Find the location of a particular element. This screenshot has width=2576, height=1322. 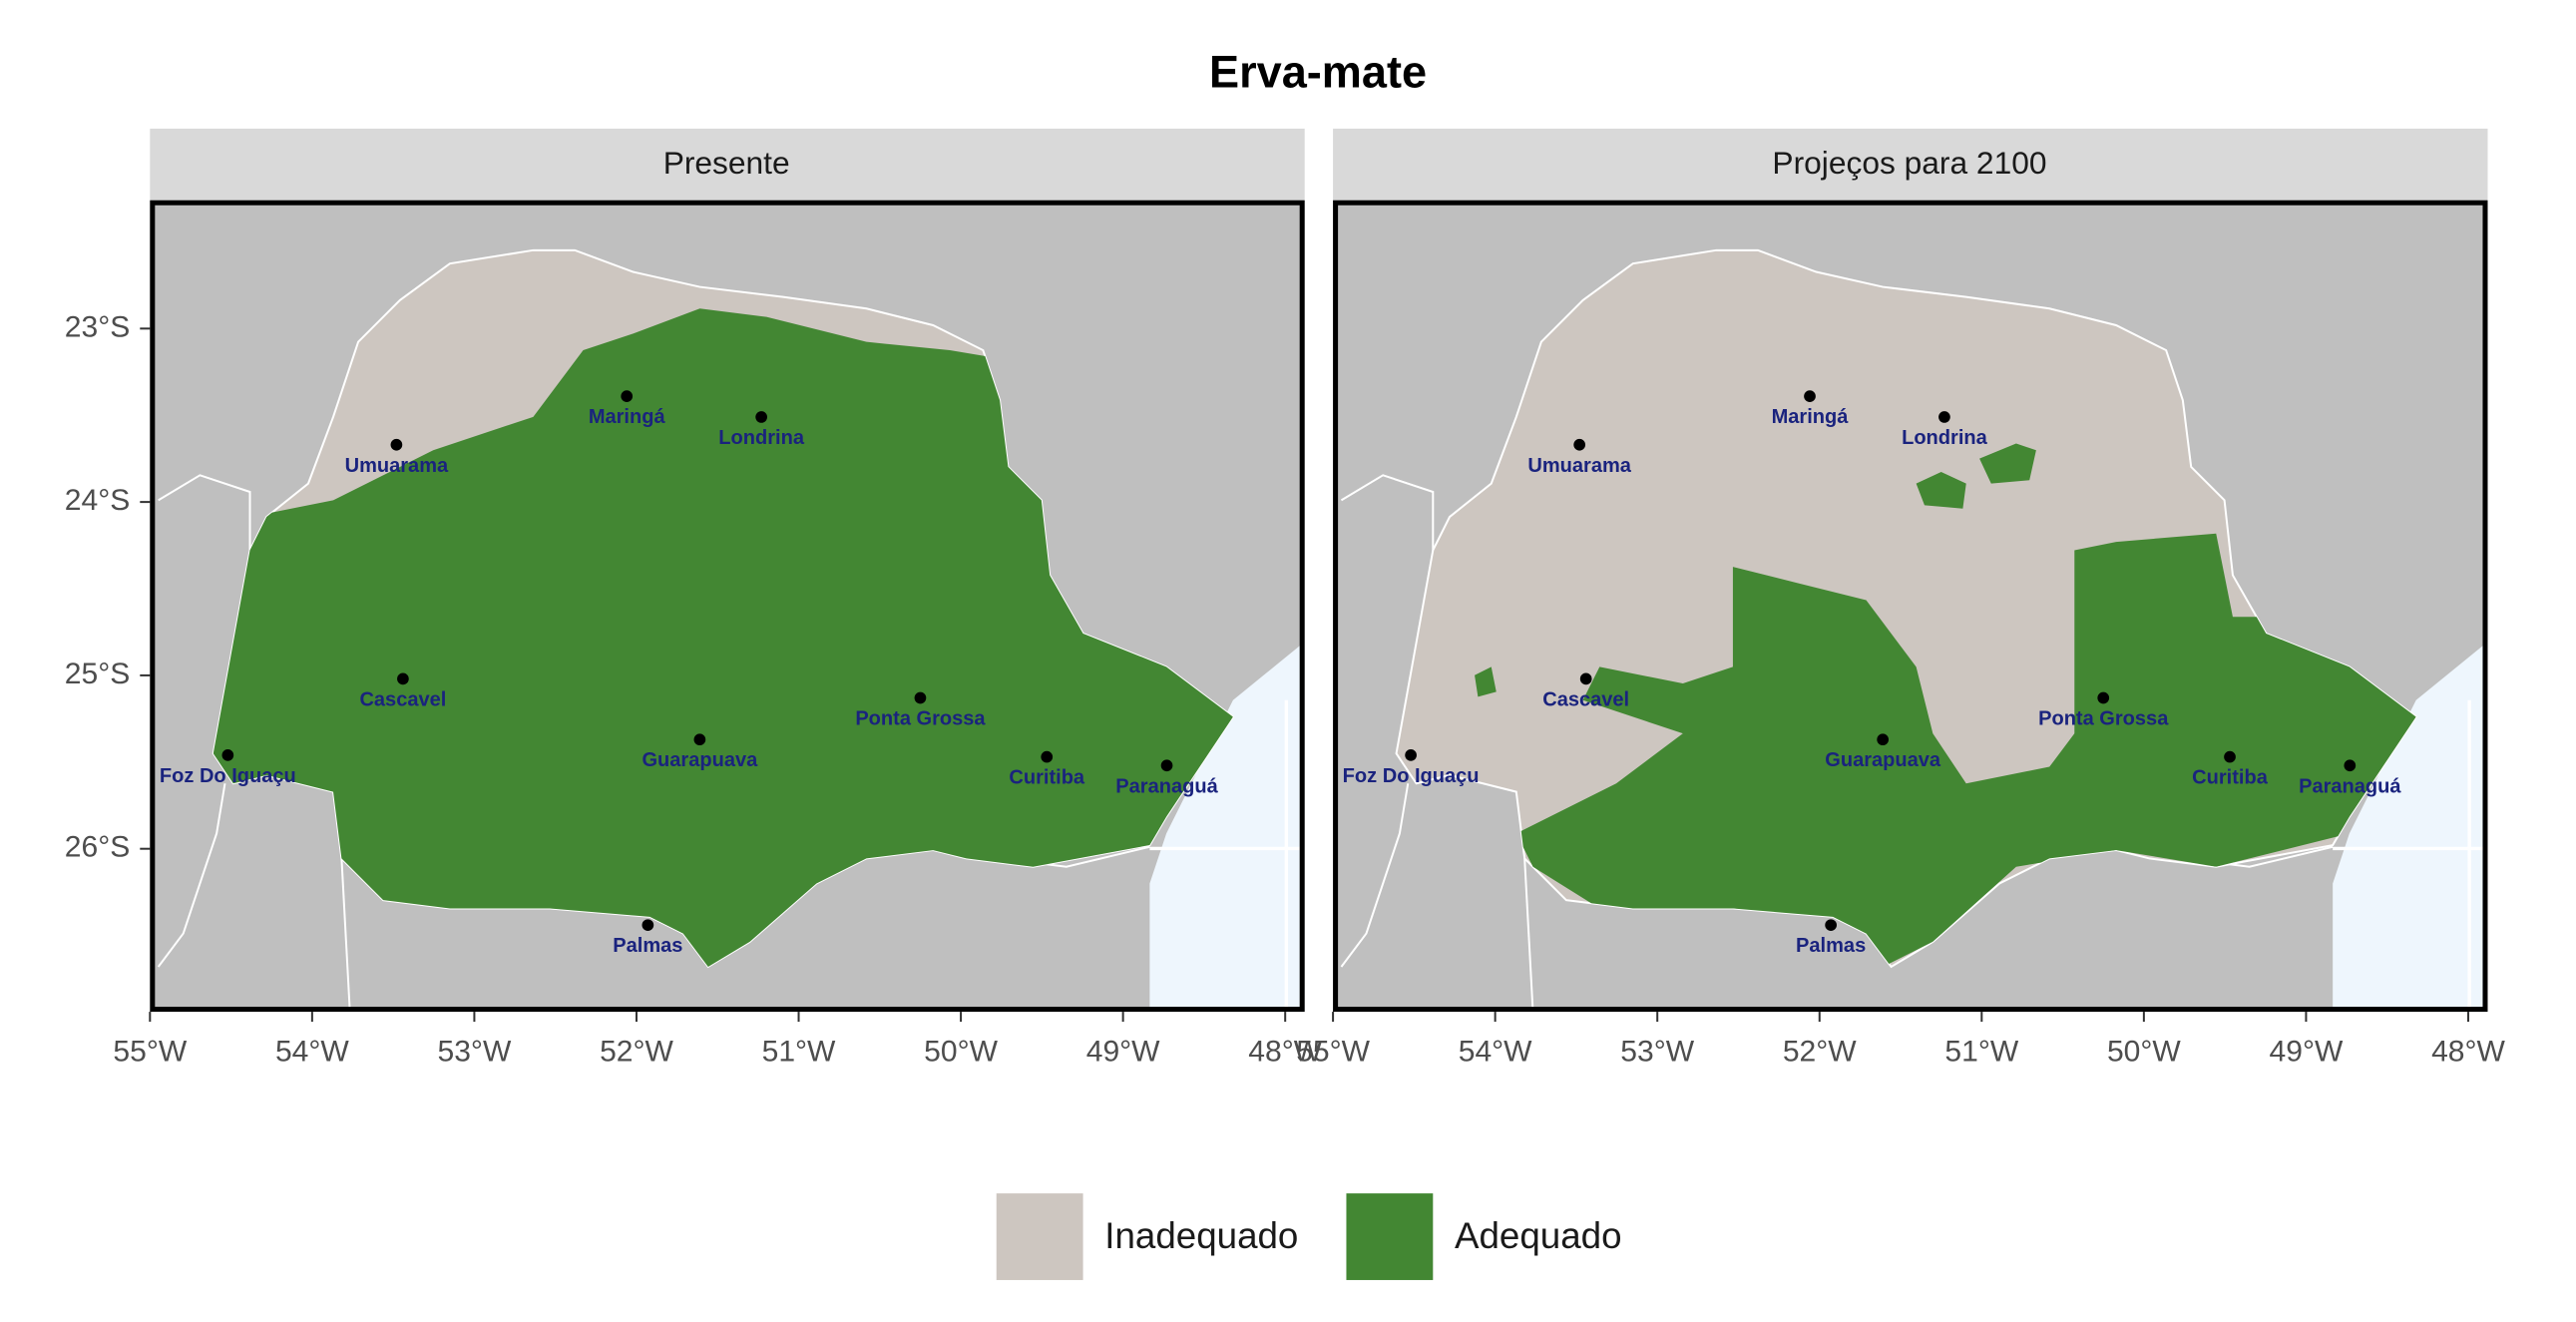

y-tick-label: 26°S is located at coordinates (97, 847).